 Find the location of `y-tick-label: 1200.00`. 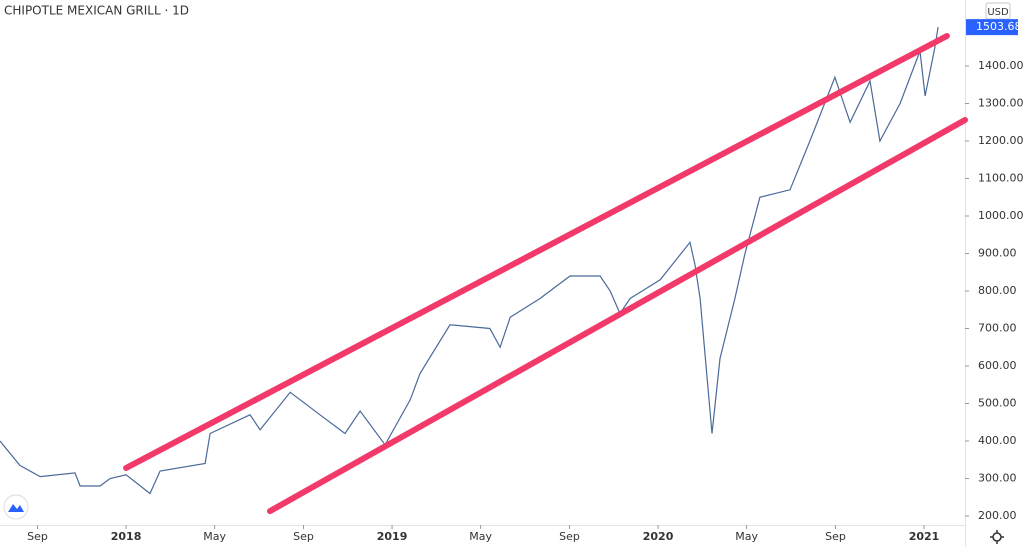

y-tick-label: 1200.00 is located at coordinates (1001, 140).